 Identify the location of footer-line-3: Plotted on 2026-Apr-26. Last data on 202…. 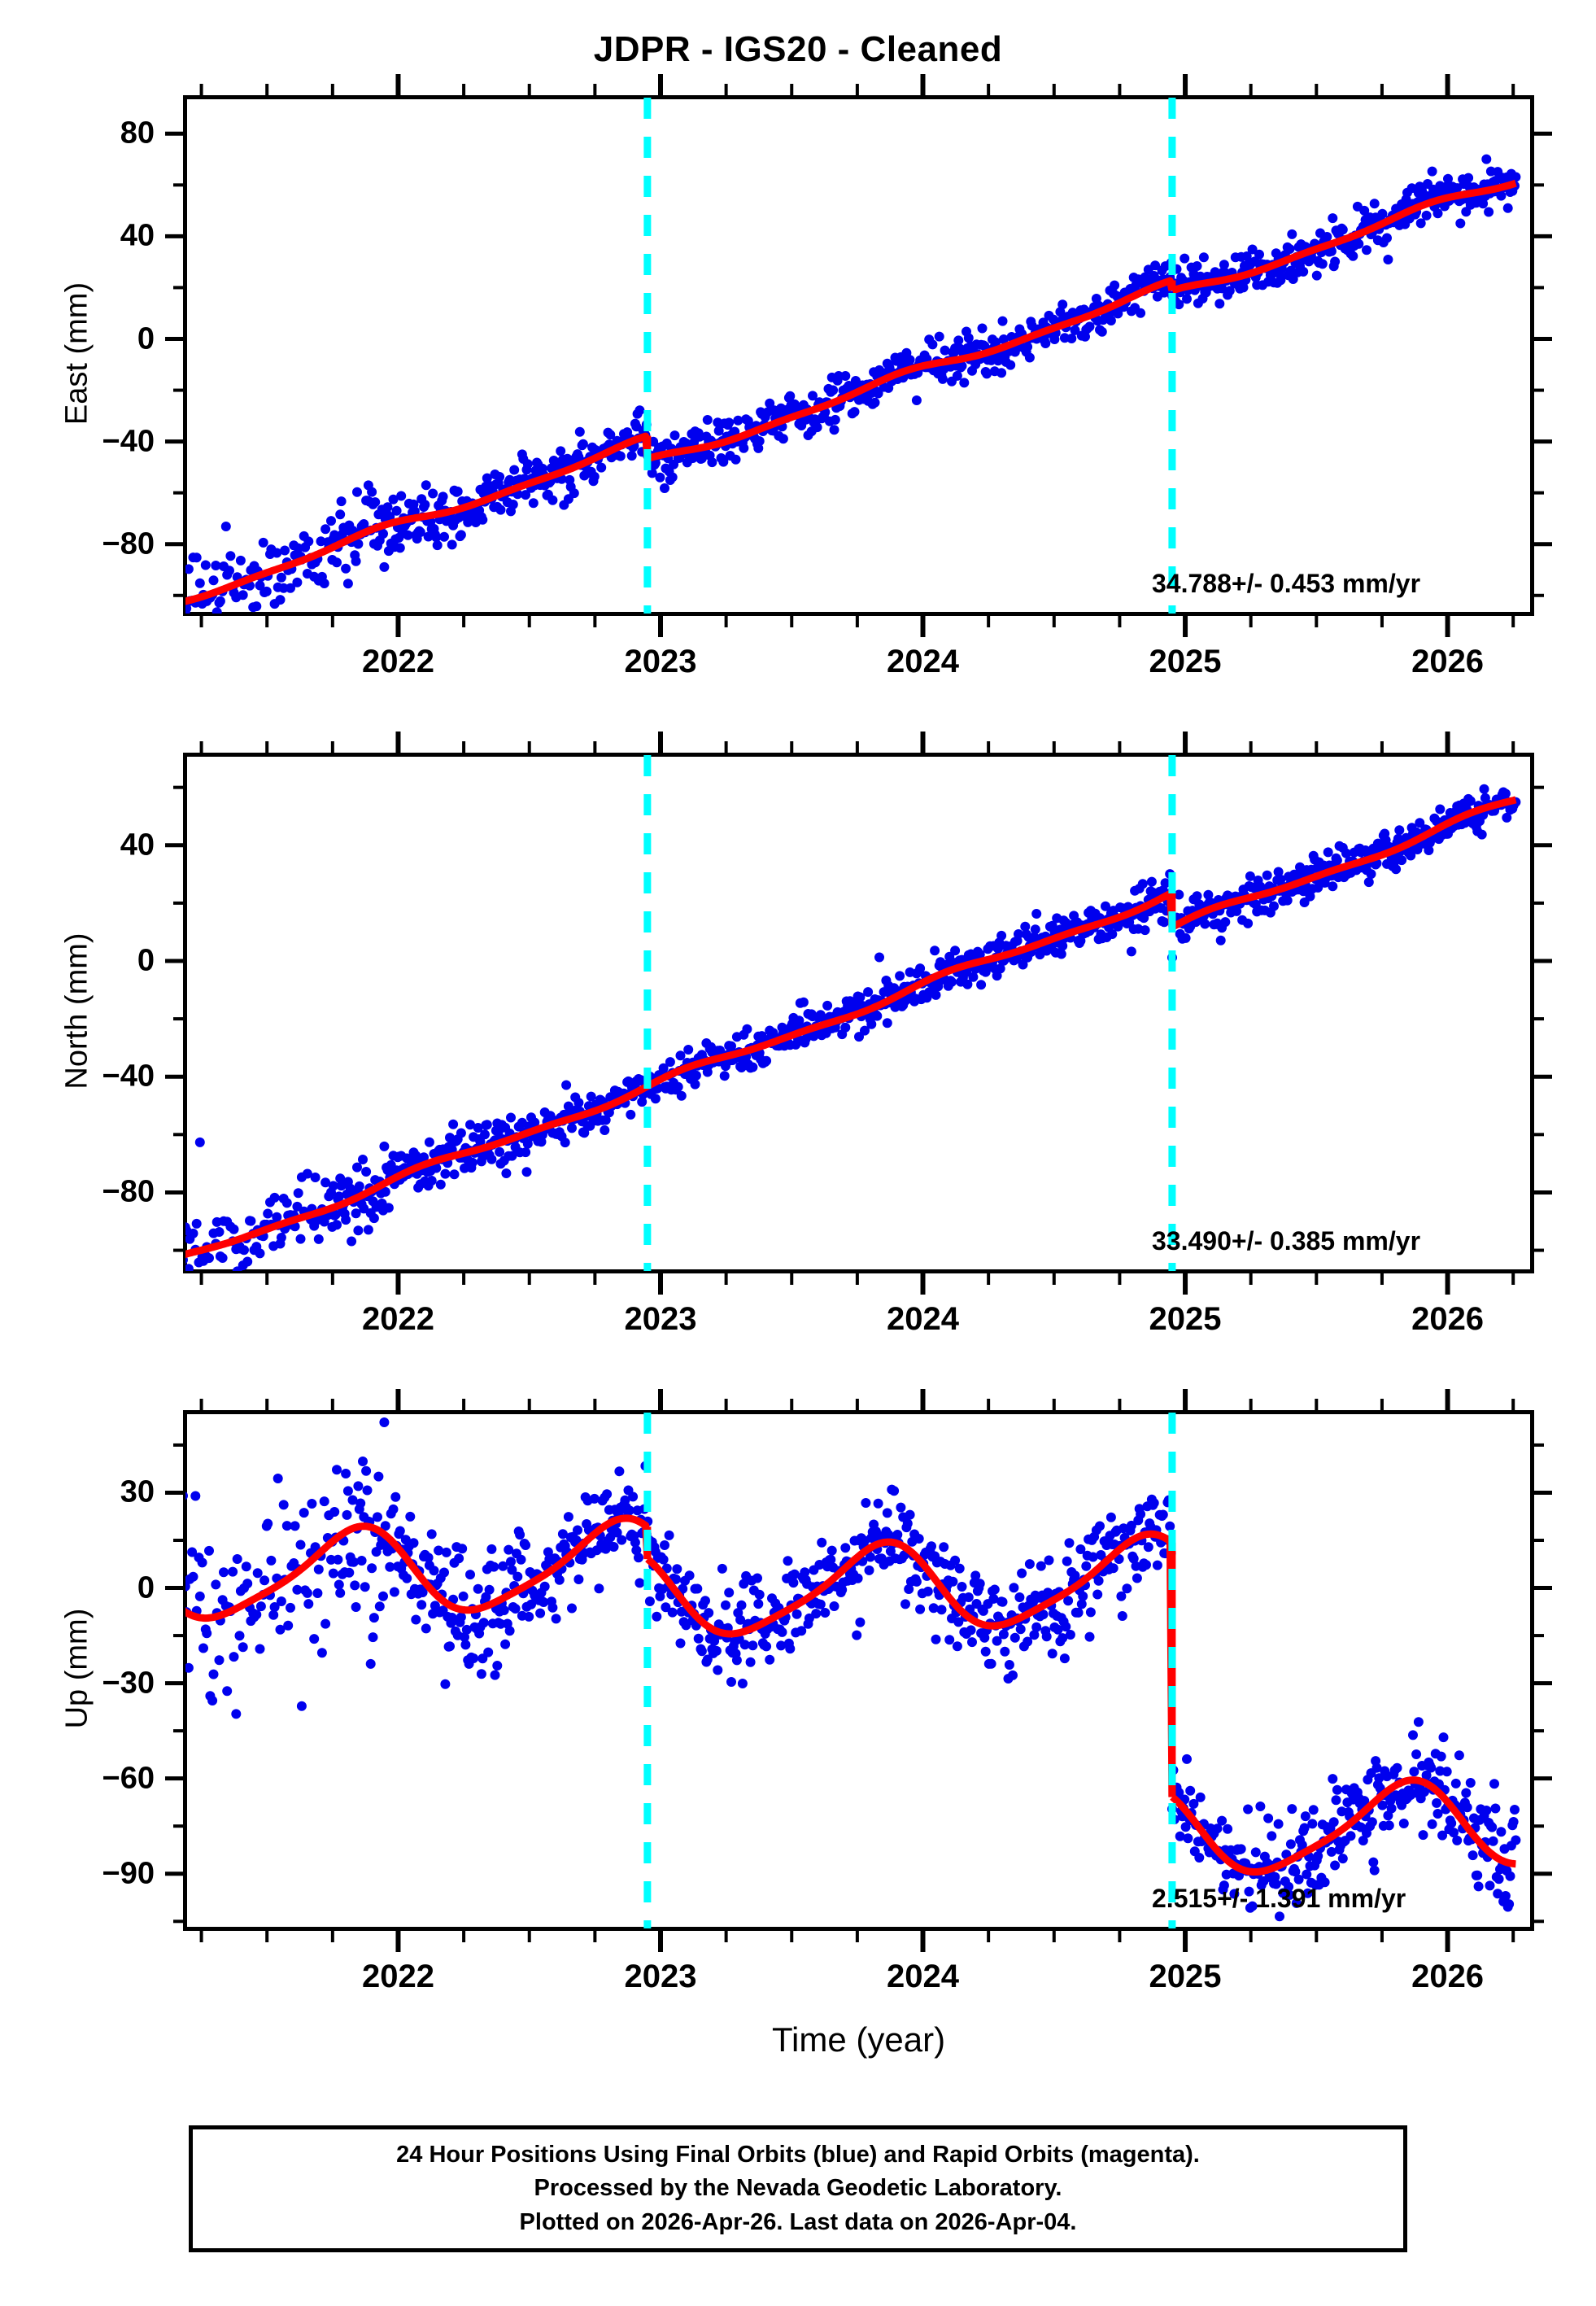
(798, 2221).